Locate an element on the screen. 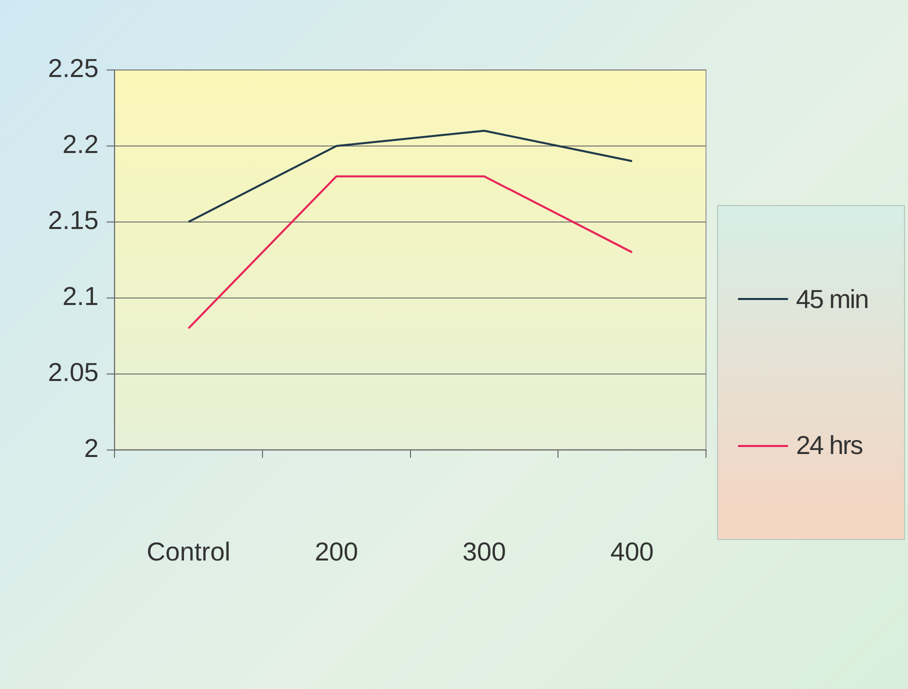  y-tick-label: 2 is located at coordinates (91, 447).